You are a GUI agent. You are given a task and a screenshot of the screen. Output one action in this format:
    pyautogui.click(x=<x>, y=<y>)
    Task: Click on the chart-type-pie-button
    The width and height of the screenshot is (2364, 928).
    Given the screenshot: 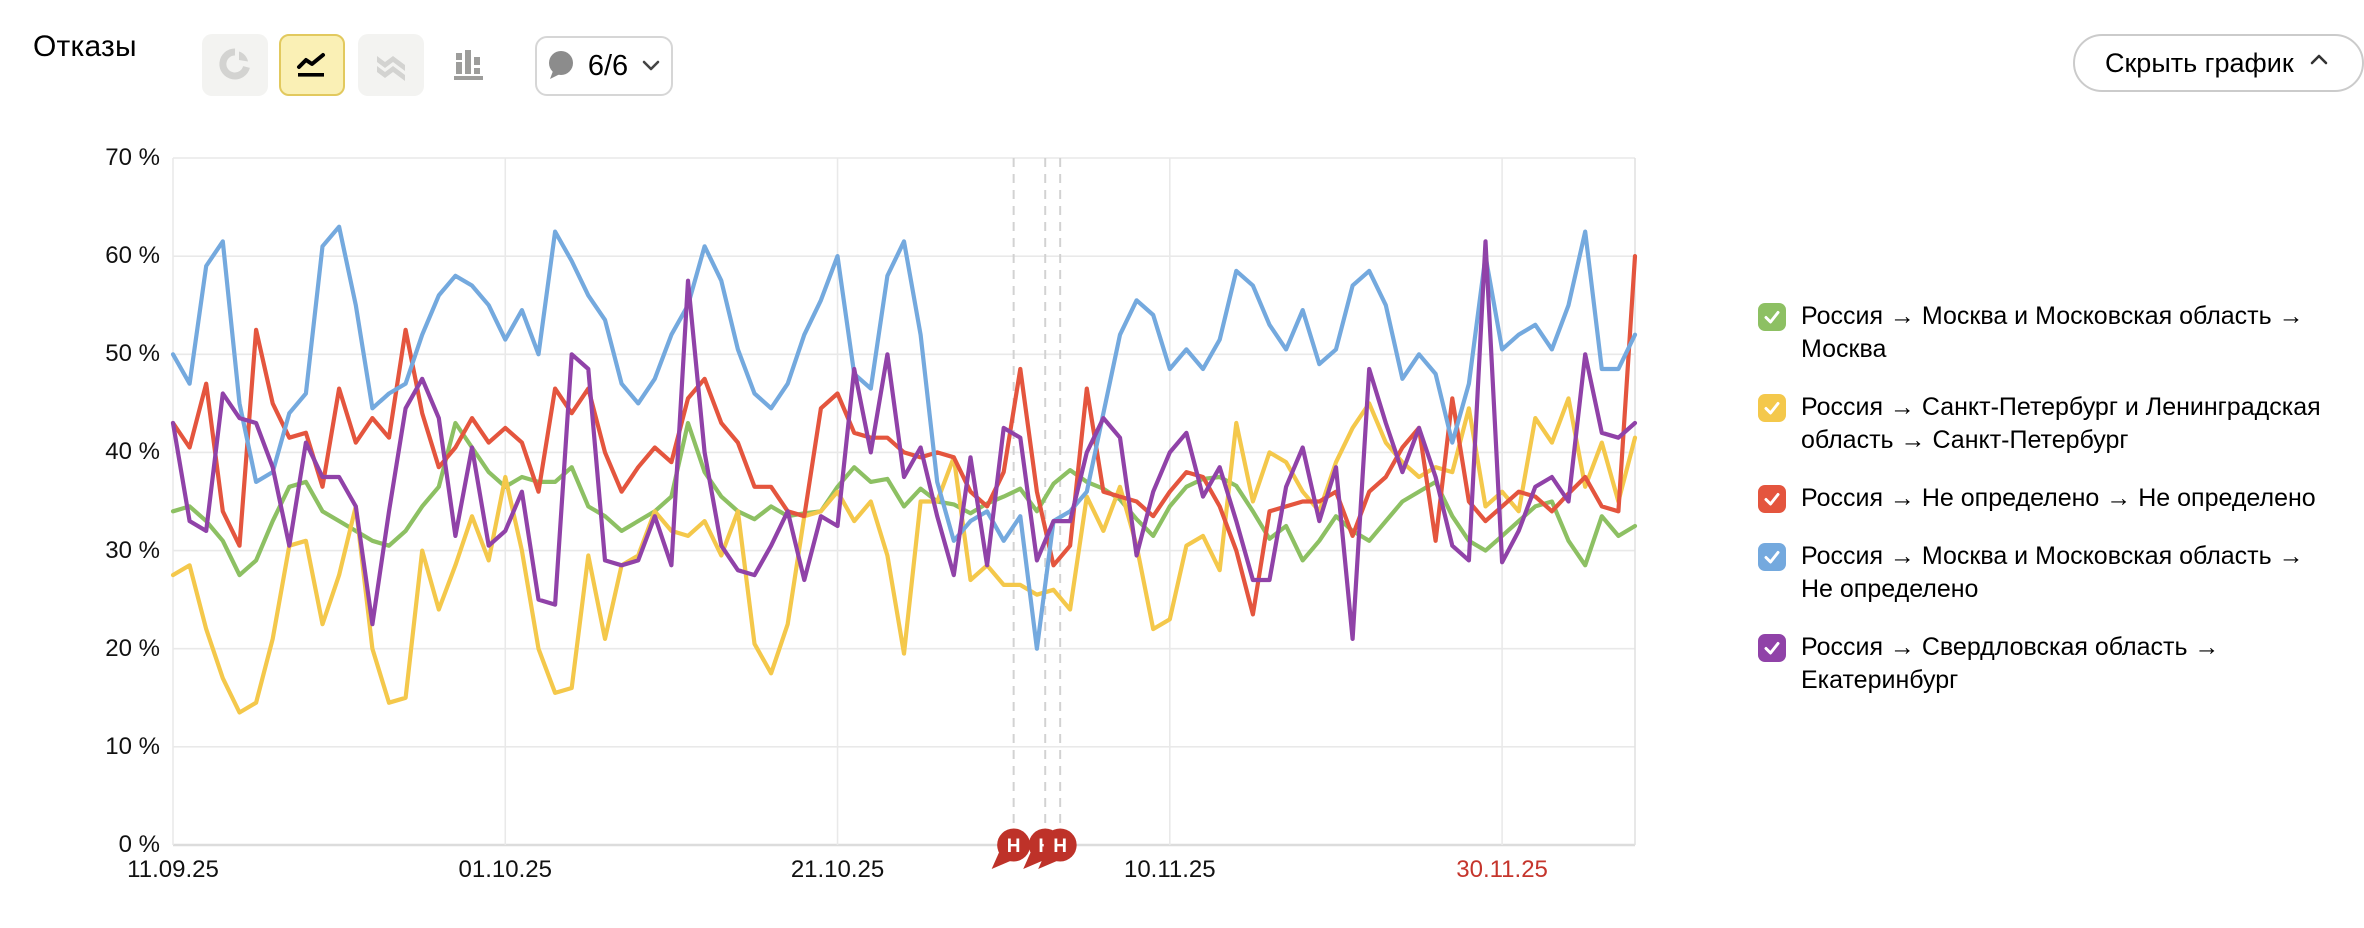 What is the action you would take?
    pyautogui.click(x=235, y=65)
    